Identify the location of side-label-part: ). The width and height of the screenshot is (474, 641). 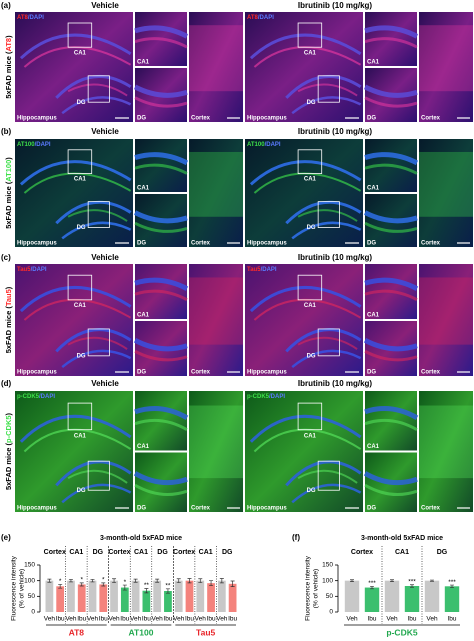
(8, 36).